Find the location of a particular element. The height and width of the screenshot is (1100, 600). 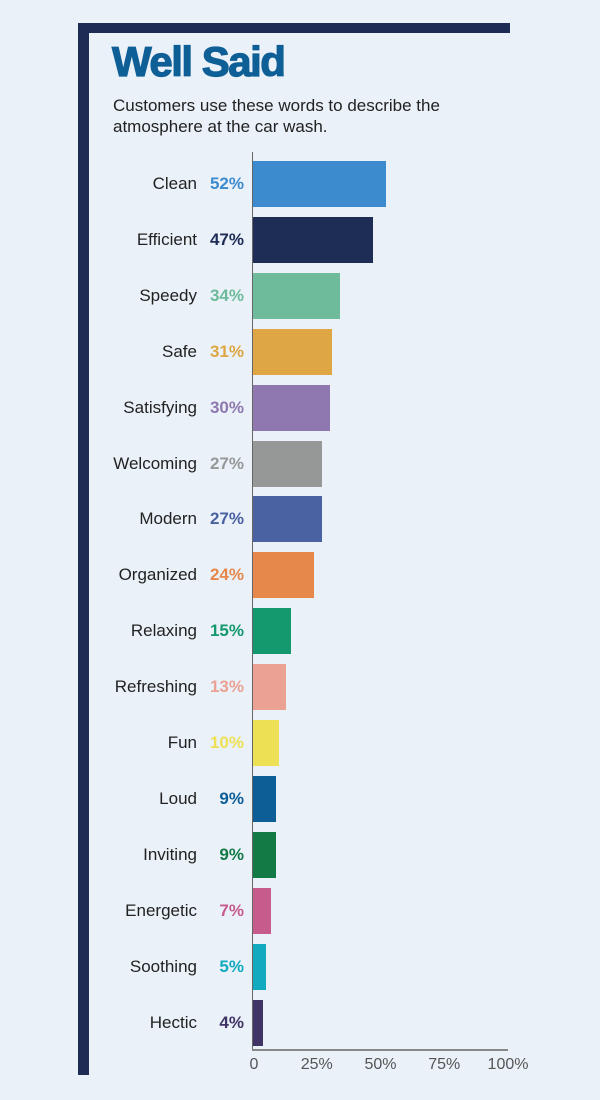

x-tick-label: 100% is located at coordinates (508, 1064).